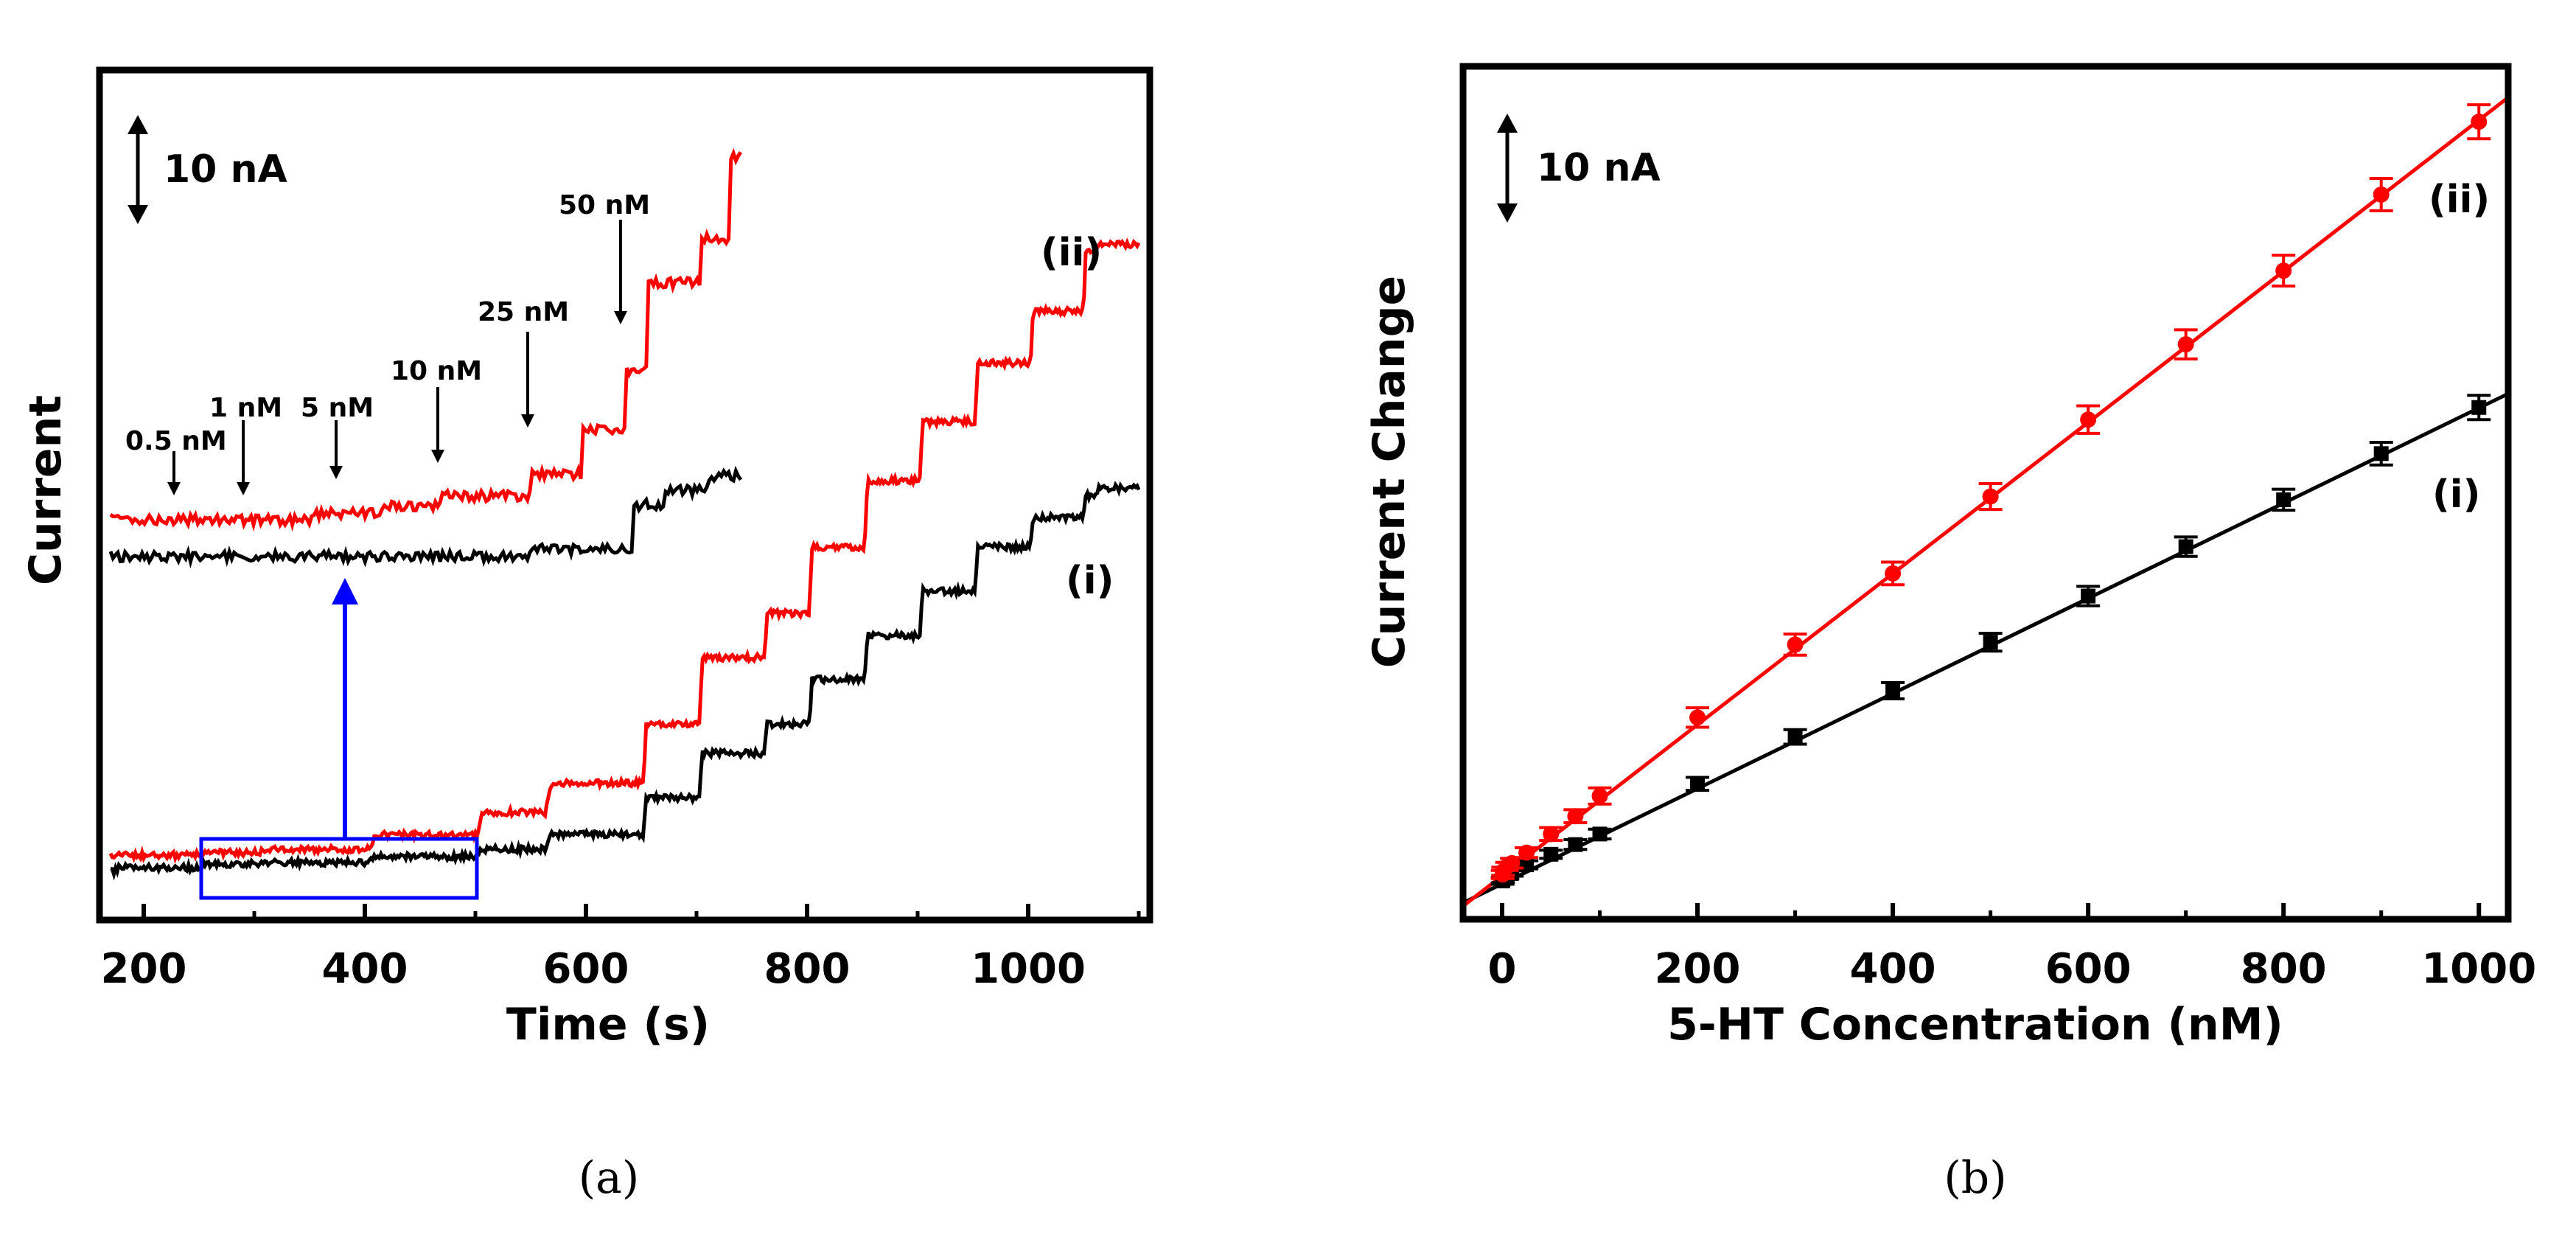  What do you see at coordinates (437, 371) in the screenshot?
I see `panel-a-step-label: 10 nM` at bounding box center [437, 371].